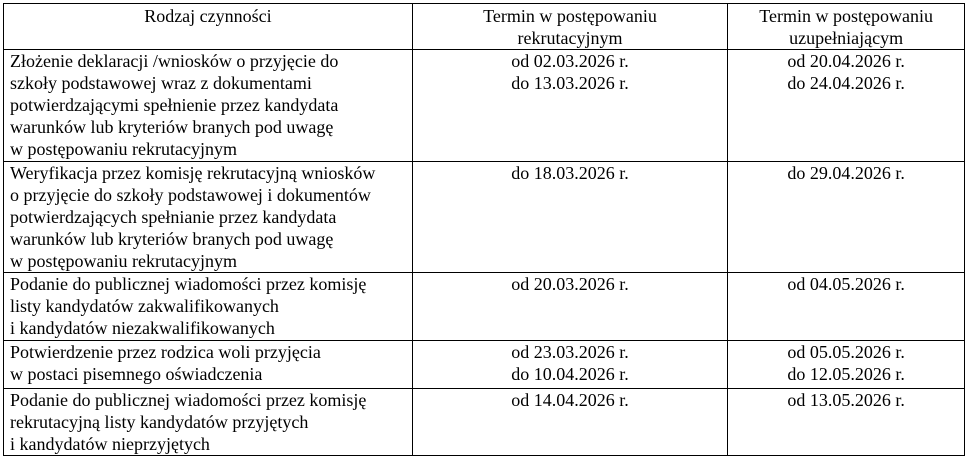 The image size is (968, 459). Describe the element at coordinates (136, 374) in the screenshot. I see `cell-text-line: w postaci pisemnego oświadczenia` at that location.